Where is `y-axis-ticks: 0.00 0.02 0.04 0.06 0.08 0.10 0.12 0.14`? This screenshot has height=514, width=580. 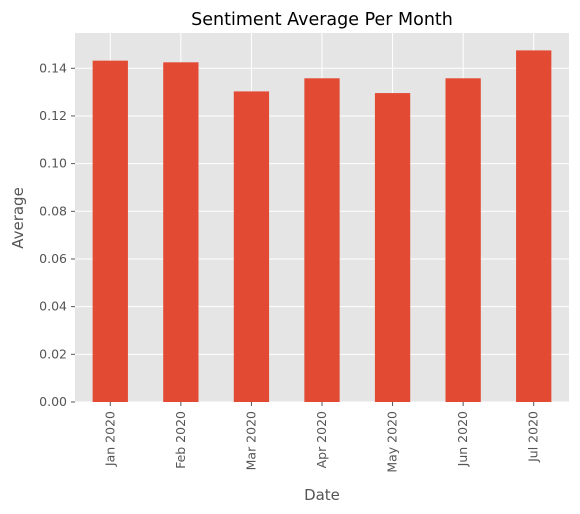 y-axis-ticks: 0.00 0.02 0.04 0.06 0.08 0.10 0.12 0.14 is located at coordinates (57, 234).